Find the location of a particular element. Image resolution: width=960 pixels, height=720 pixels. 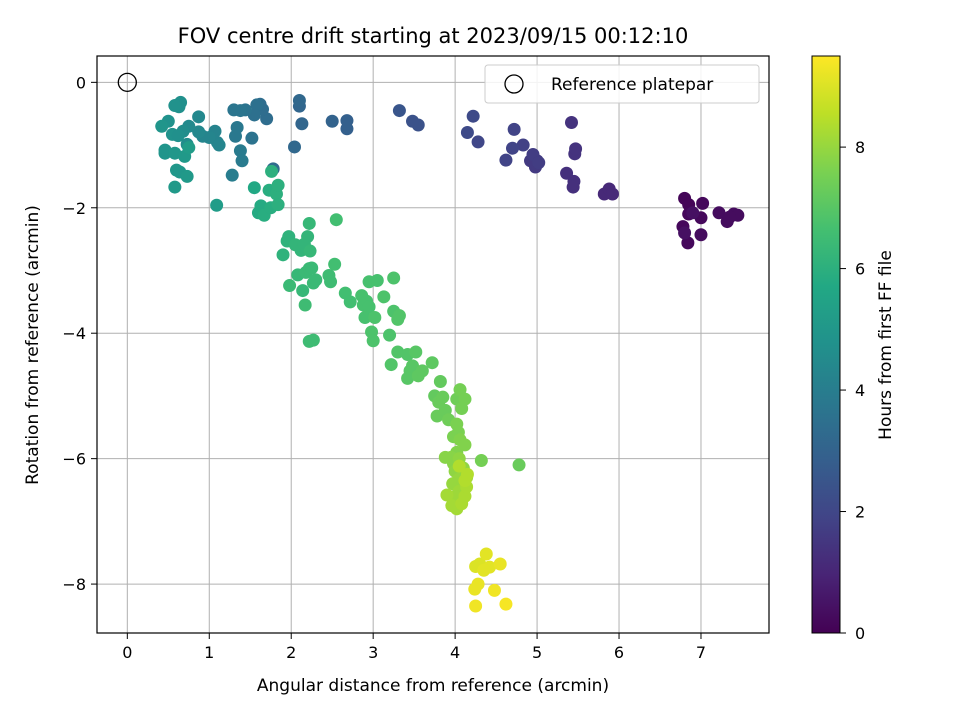

legend-box is located at coordinates (622, 84).